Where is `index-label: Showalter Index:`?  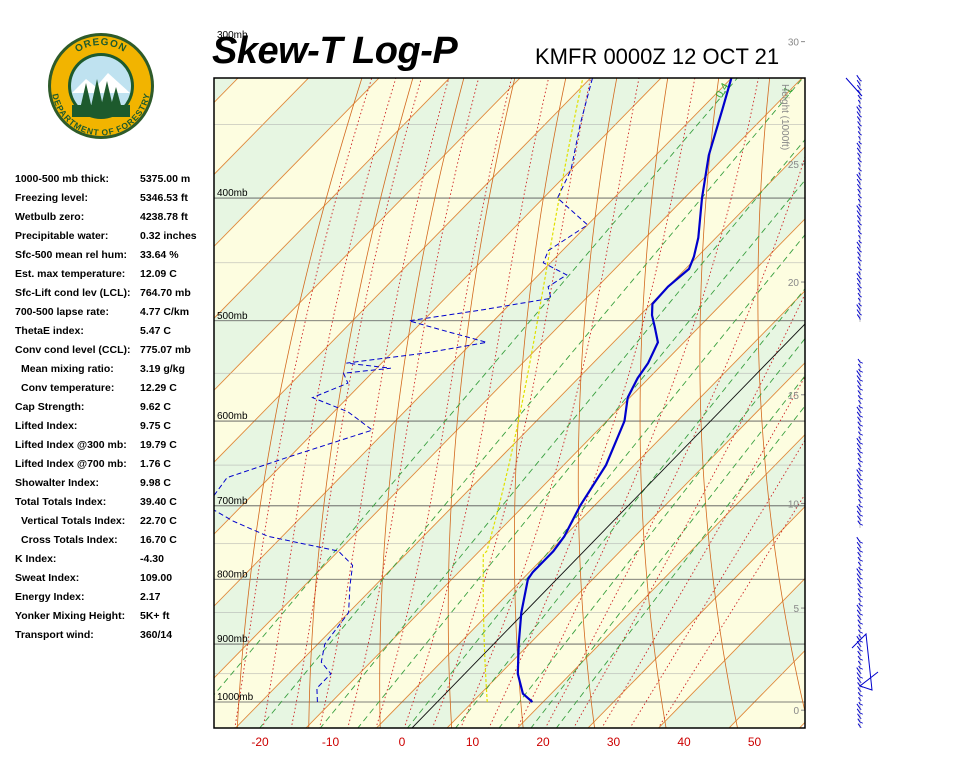 index-label: Showalter Index: is located at coordinates (57, 483).